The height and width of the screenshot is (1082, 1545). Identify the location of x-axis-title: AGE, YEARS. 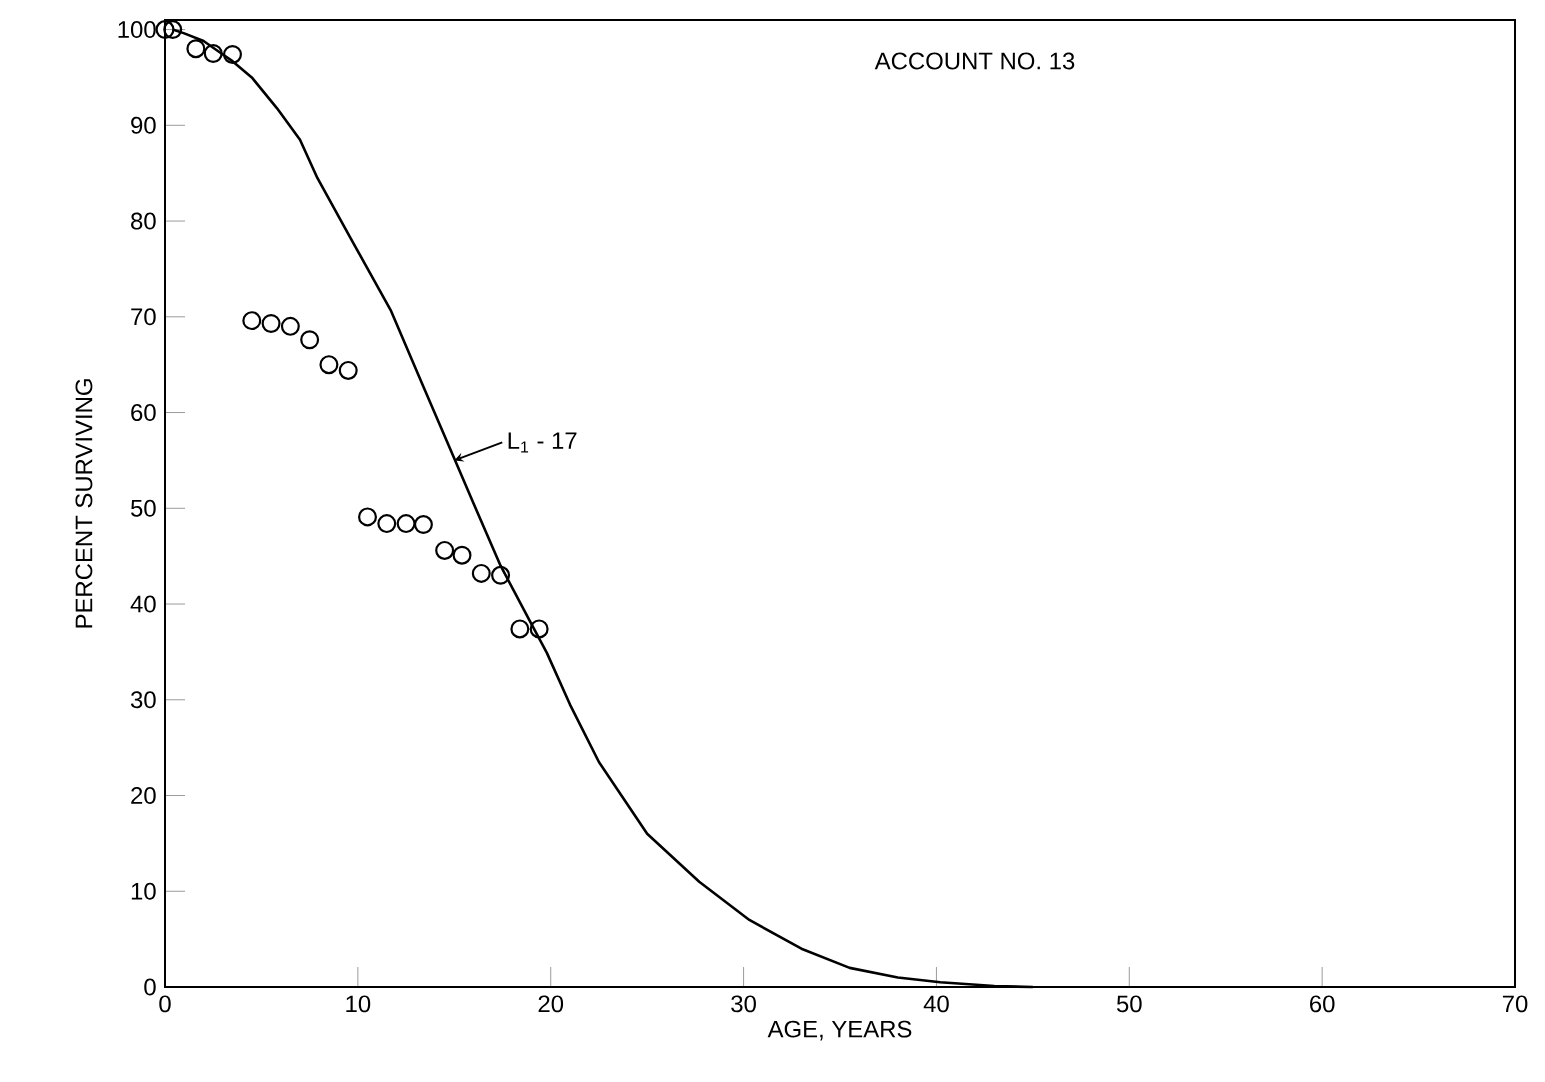
(839, 1030).